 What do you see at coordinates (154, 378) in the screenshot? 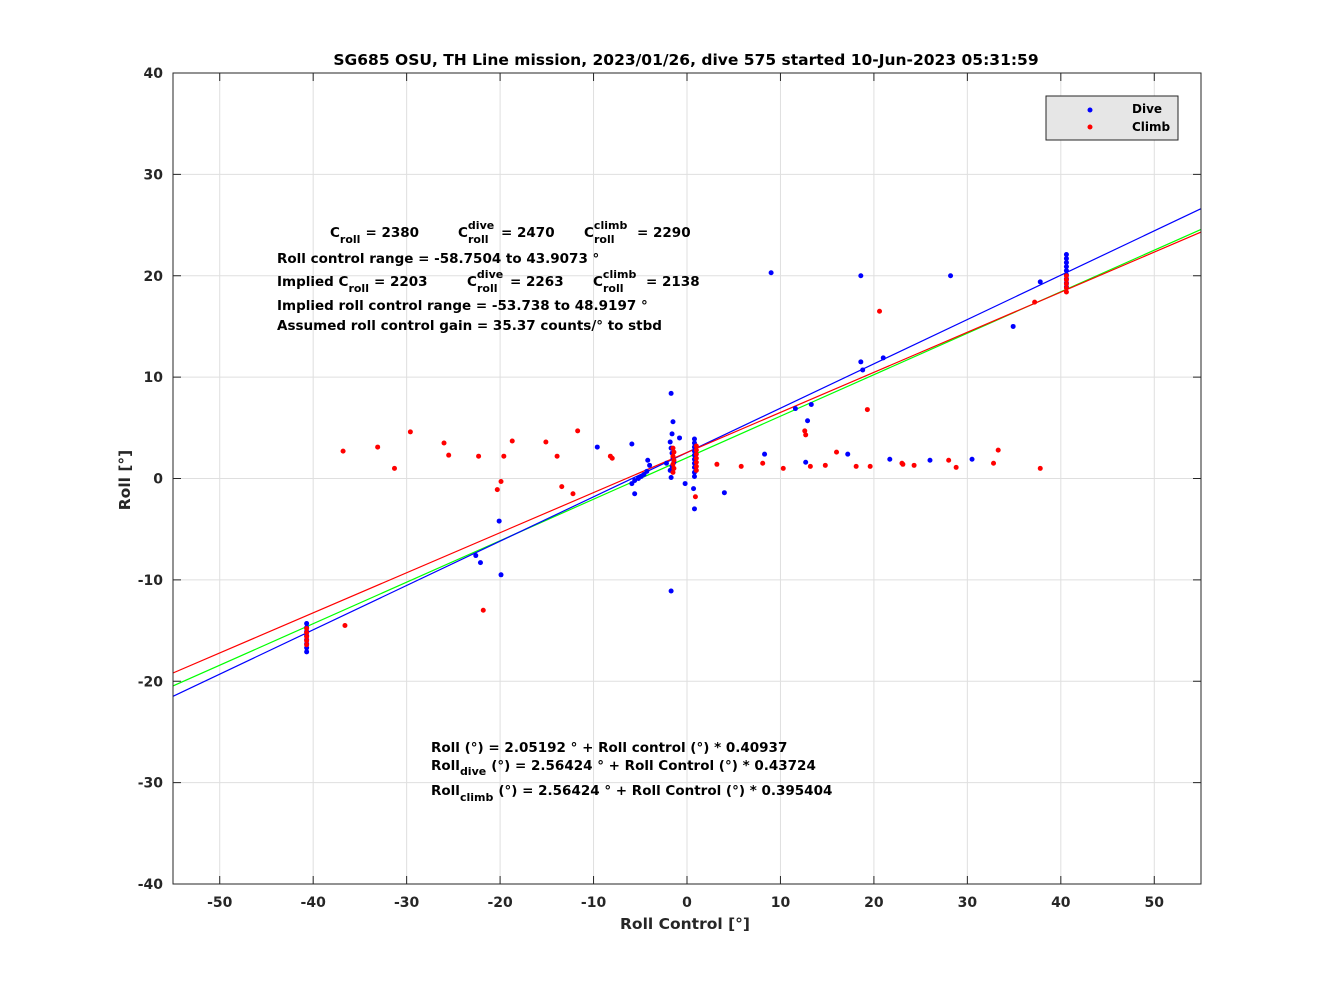
I see `y-tick-label: 10` at bounding box center [154, 378].